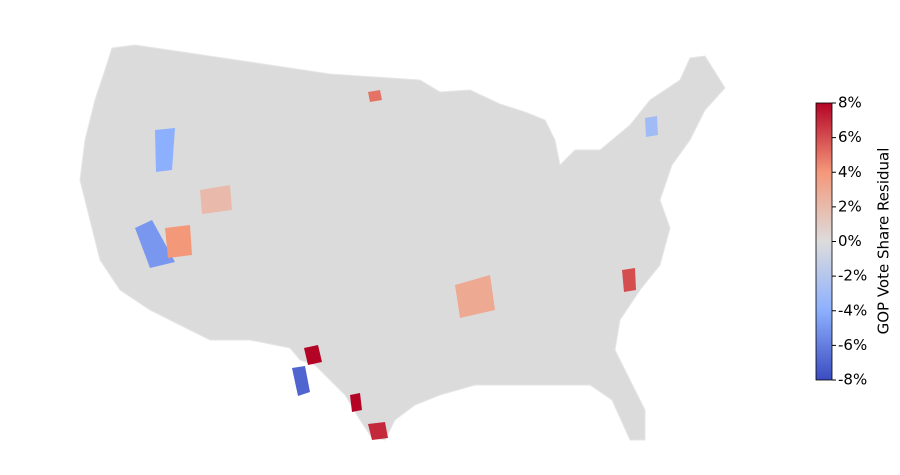 This screenshot has width=900, height=475. What do you see at coordinates (850, 103) in the screenshot?
I see `colorbar-tick-label: 8%` at bounding box center [850, 103].